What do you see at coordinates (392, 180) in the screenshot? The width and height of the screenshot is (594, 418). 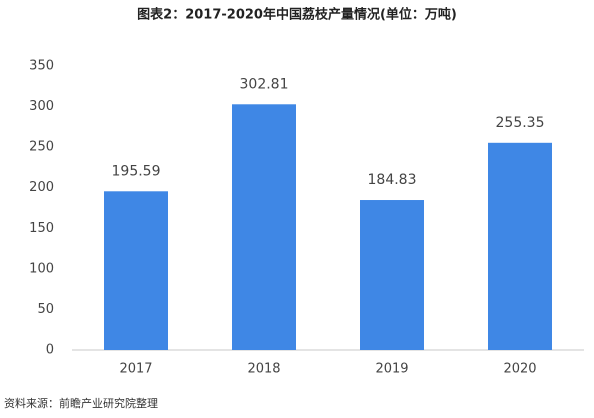 I see `value-label: 184.83` at bounding box center [392, 180].